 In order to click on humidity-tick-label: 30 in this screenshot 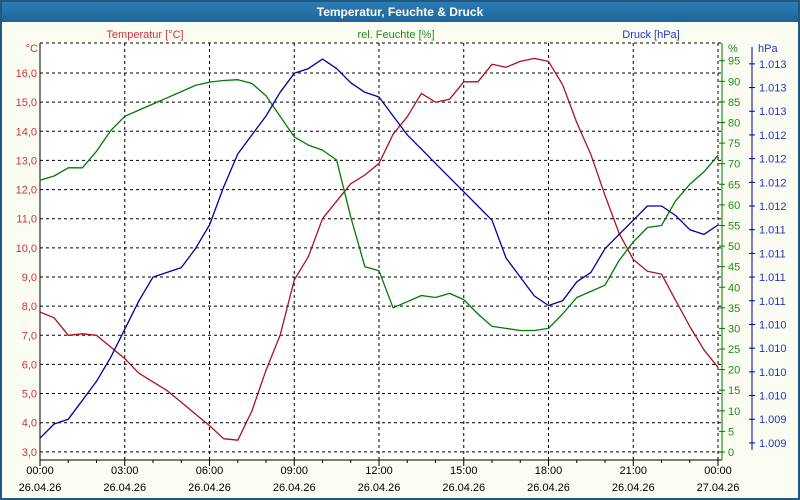, I will do `click(734, 329)`.